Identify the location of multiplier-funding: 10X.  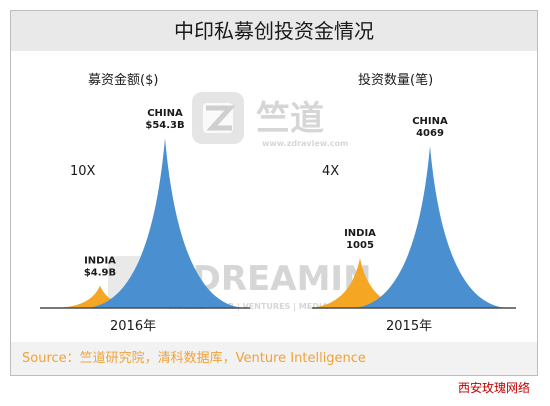
(83, 171).